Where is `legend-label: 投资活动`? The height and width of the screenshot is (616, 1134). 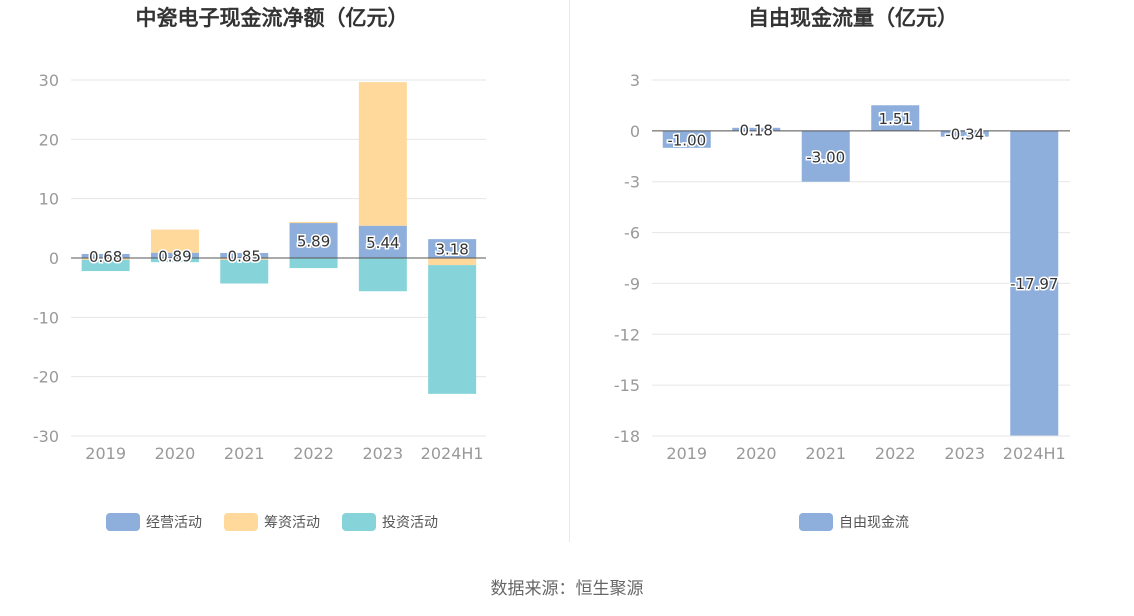
legend-label: 投资活动 is located at coordinates (410, 523).